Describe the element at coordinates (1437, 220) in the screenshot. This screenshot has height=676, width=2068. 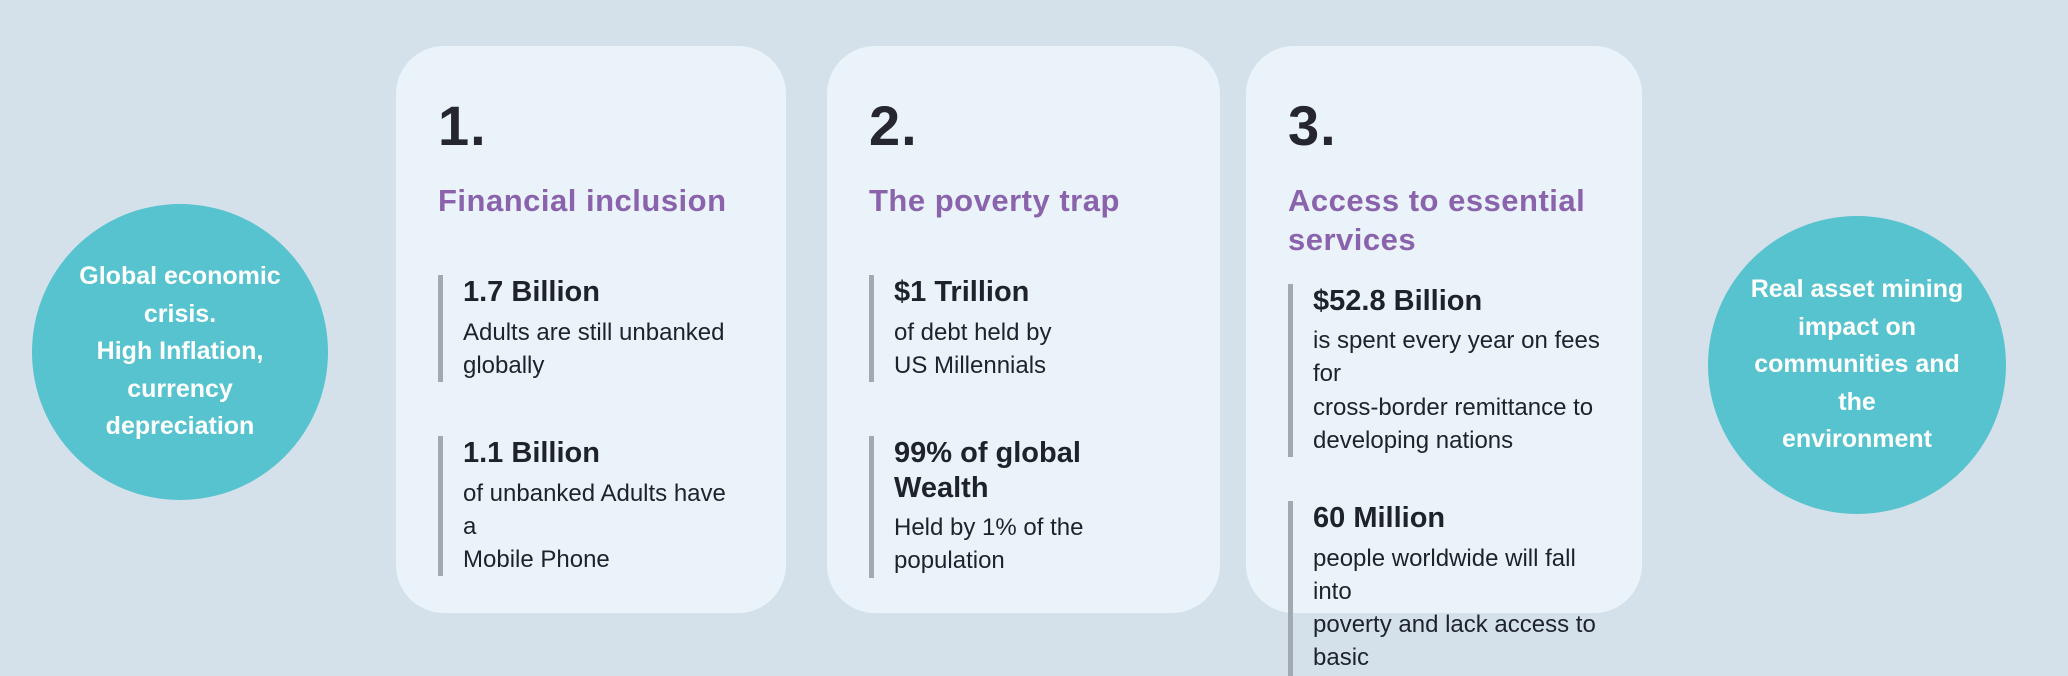
I see `card-title: Access to essential services` at that location.